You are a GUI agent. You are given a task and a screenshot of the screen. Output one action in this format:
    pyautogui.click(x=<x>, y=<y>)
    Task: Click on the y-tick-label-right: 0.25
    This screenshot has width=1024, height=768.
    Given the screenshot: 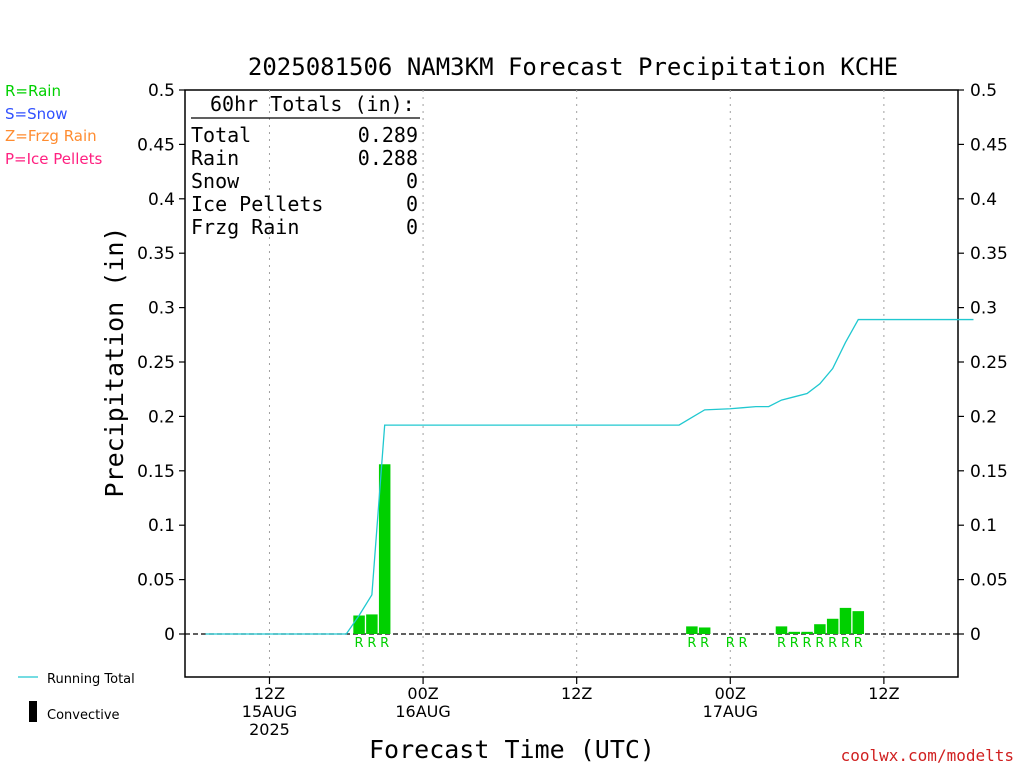 What is the action you would take?
    pyautogui.click(x=989, y=363)
    